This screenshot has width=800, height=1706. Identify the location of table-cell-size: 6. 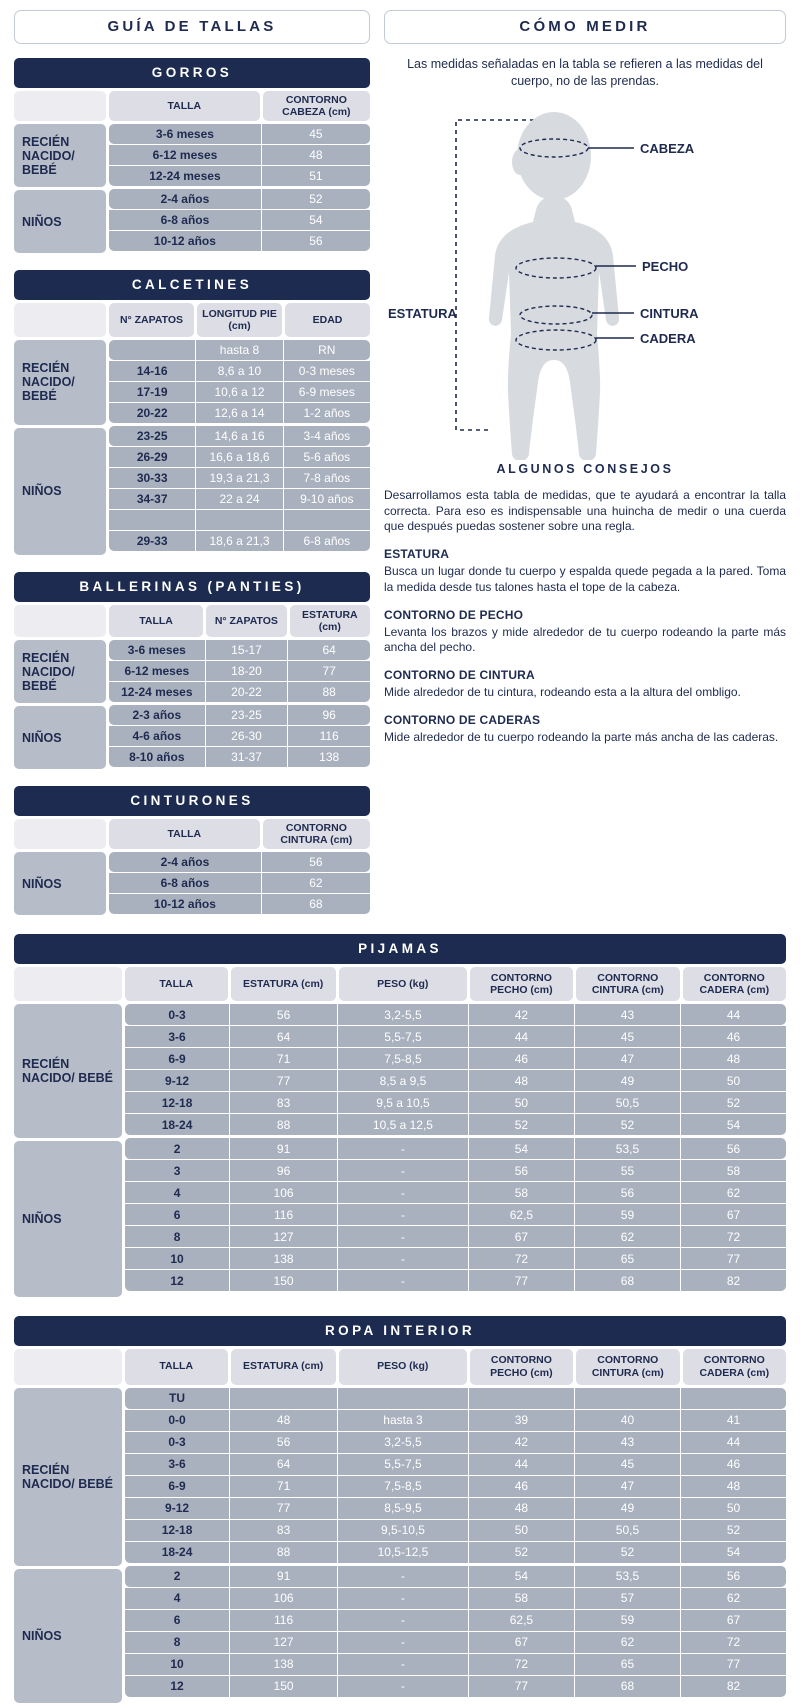
(177, 1620).